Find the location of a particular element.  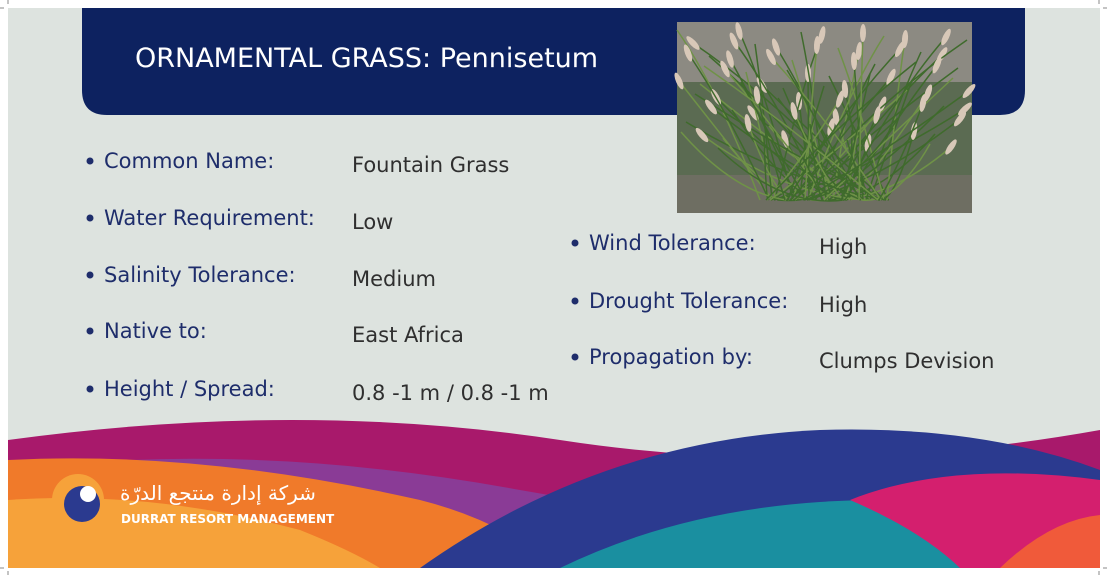

attribute-value: Low is located at coordinates (372, 222).